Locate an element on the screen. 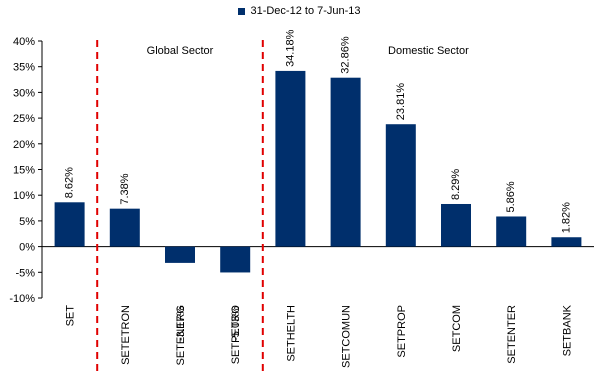 This screenshot has width=599, height=374. y-tick-label: 25% is located at coordinates (24, 119).